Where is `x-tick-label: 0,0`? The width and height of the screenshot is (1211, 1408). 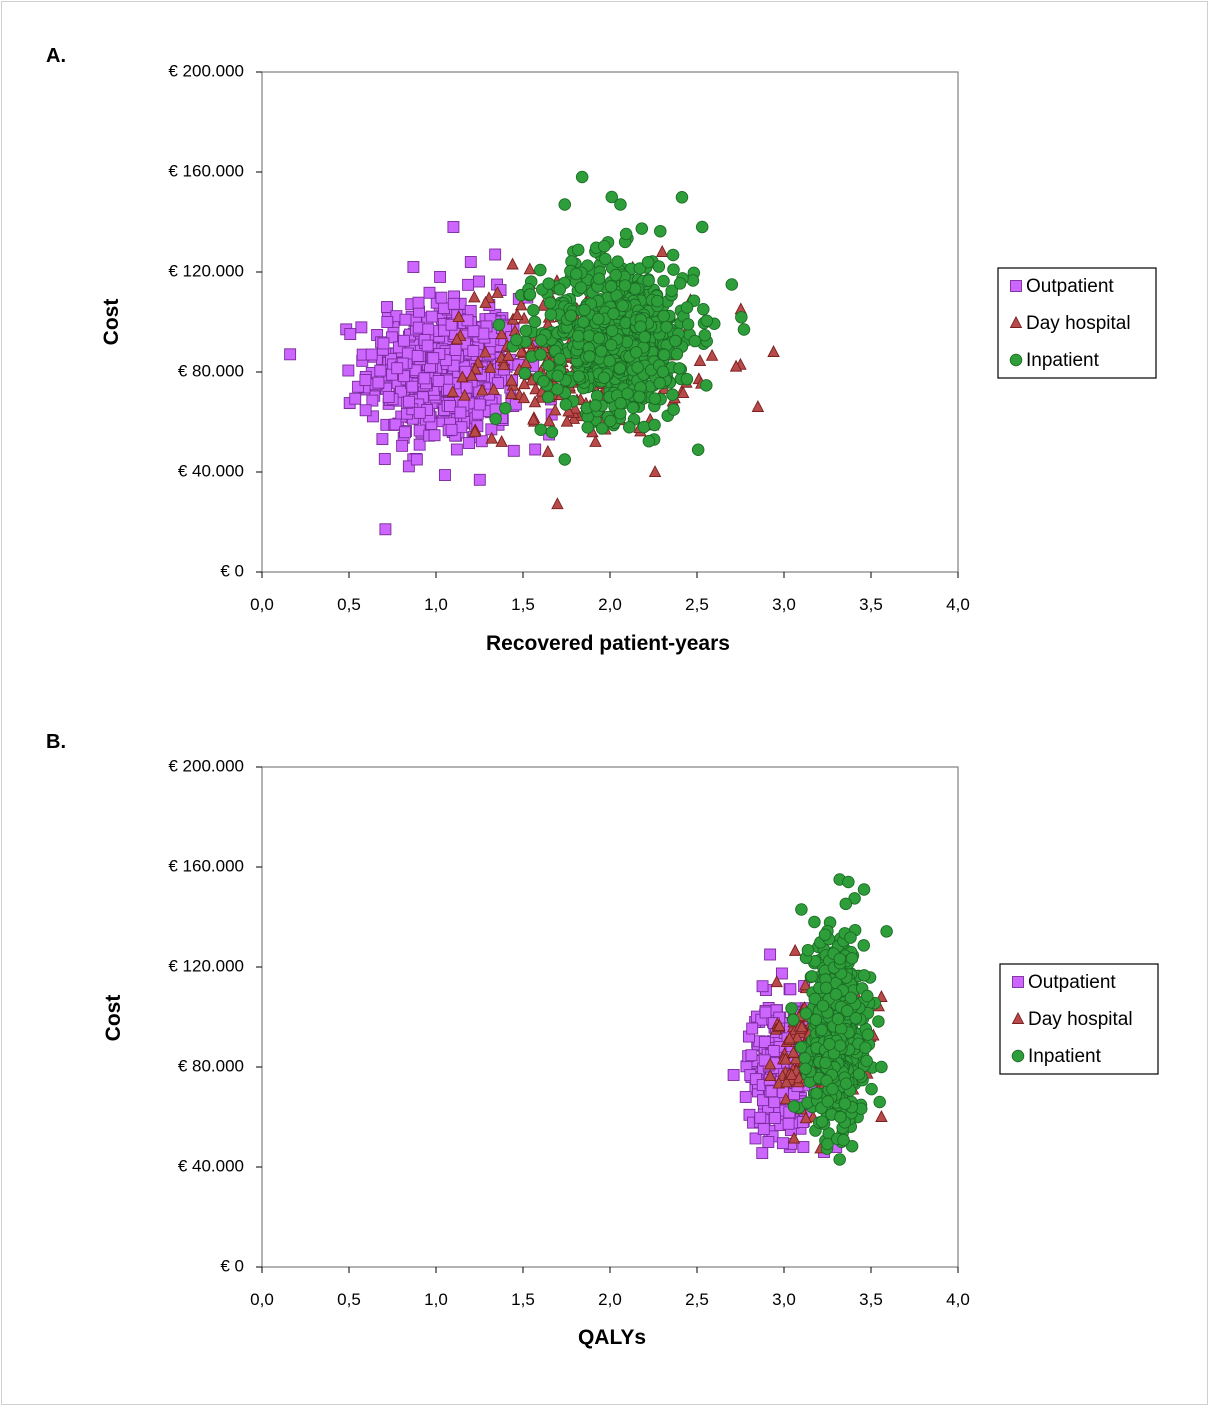
x-tick-label: 0,0 is located at coordinates (262, 604).